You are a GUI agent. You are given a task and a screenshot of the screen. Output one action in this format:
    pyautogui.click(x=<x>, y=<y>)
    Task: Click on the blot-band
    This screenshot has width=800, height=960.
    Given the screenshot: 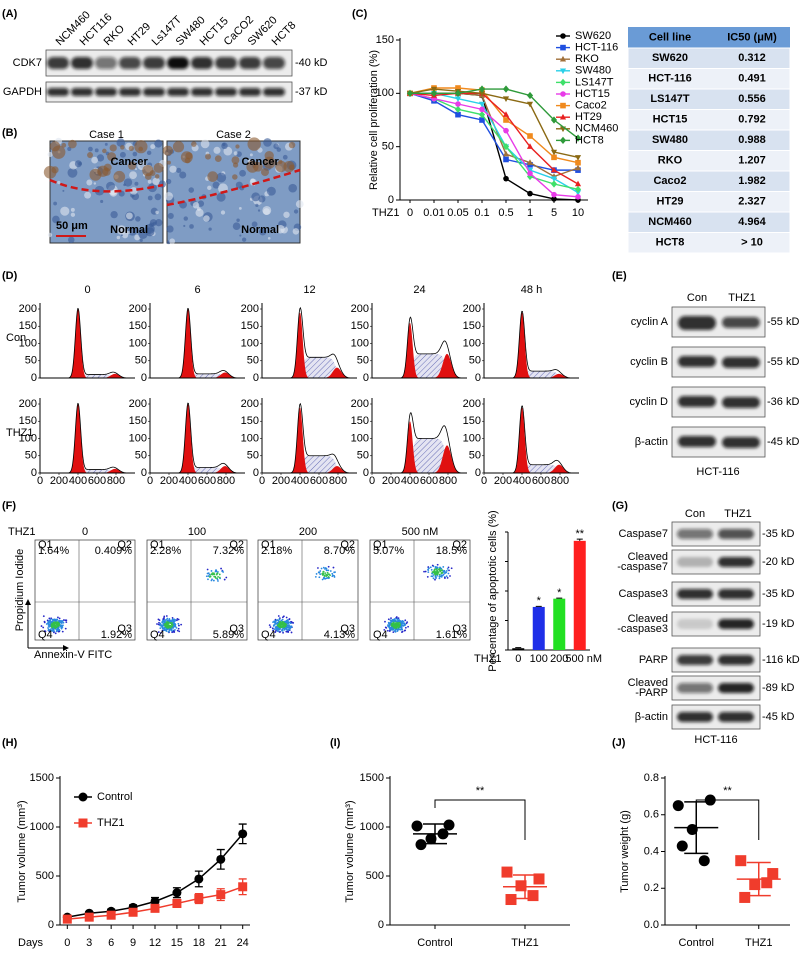 What is the action you would take?
    pyautogui.click(x=695, y=688)
    